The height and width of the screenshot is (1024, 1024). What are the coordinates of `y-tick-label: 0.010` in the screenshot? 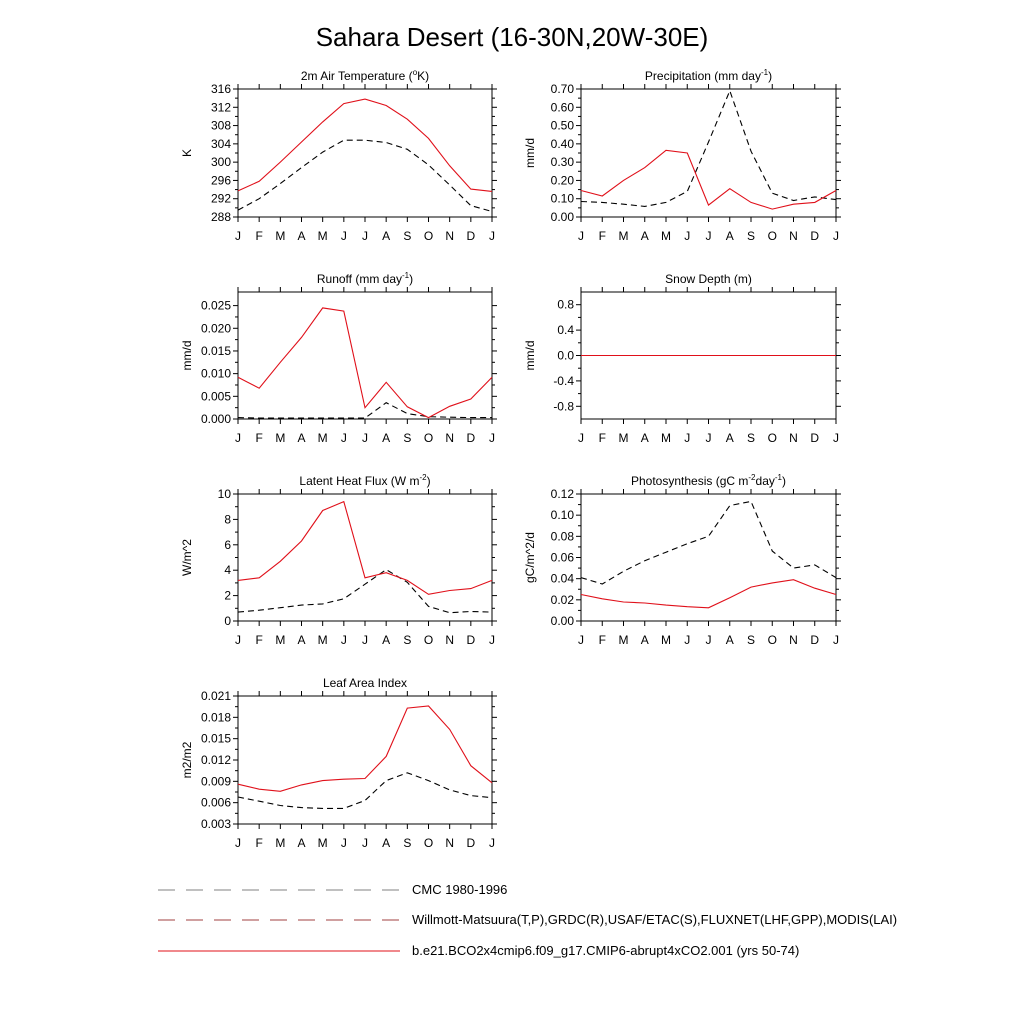 It's located at (216, 374).